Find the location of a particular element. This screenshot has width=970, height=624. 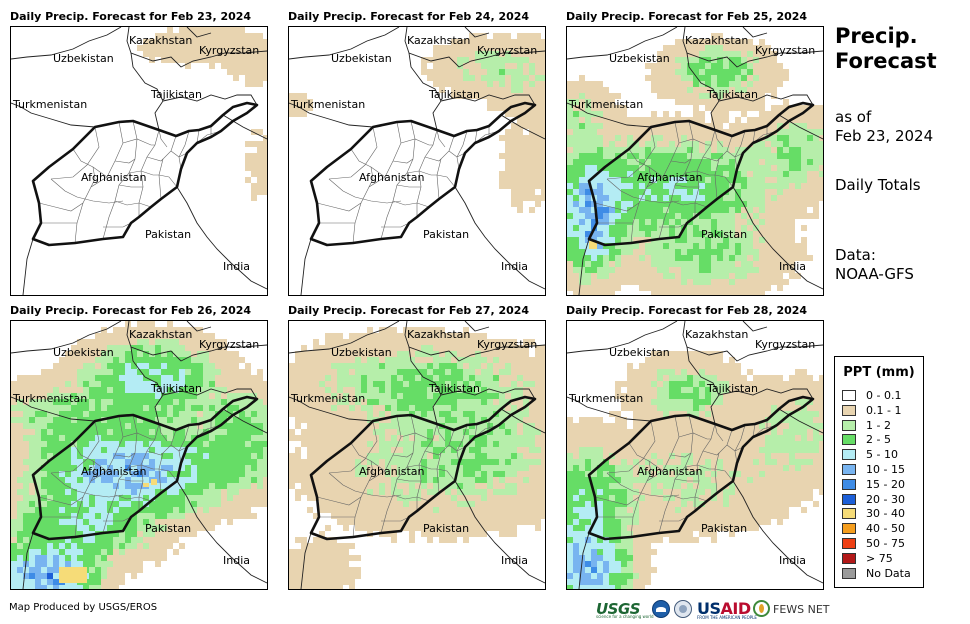

dhs-seal-icon is located at coordinates (683, 609).